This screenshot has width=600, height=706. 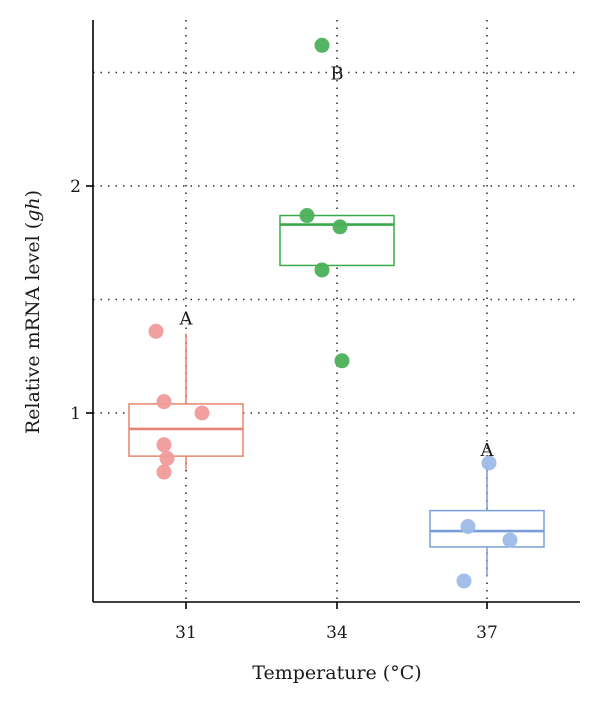 I want to click on y-axis-label: Relative mRNA level (gh), so click(x=33, y=312).